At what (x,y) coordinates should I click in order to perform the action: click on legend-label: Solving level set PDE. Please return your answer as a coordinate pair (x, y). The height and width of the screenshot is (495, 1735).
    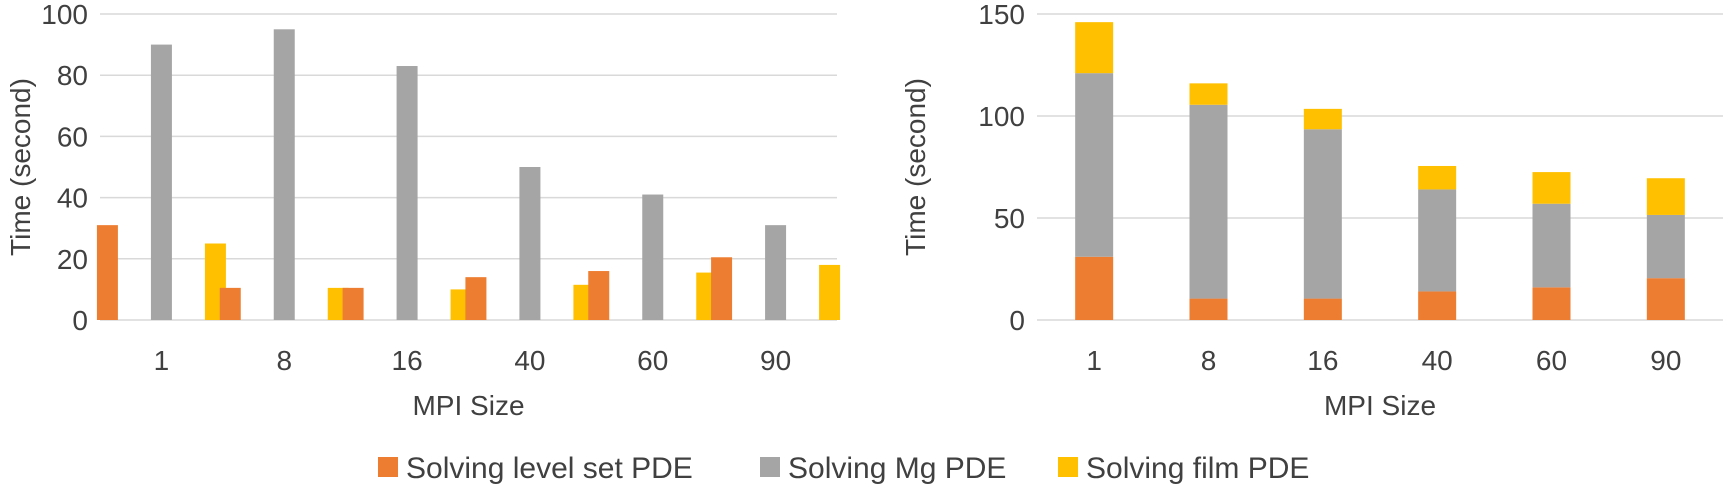
    Looking at the image, I should click on (549, 468).